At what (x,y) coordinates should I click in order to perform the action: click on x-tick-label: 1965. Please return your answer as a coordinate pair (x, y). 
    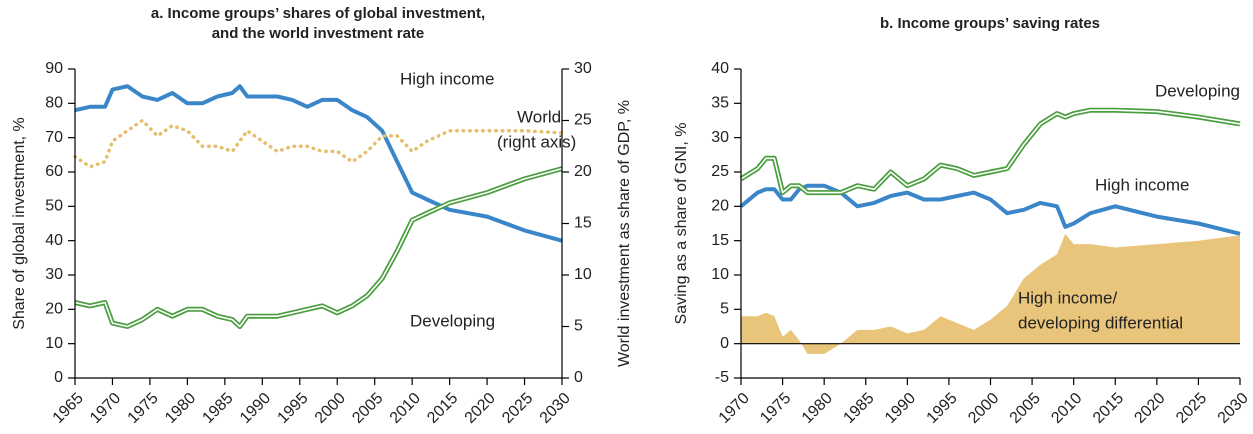
    Looking at the image, I should click on (68, 408).